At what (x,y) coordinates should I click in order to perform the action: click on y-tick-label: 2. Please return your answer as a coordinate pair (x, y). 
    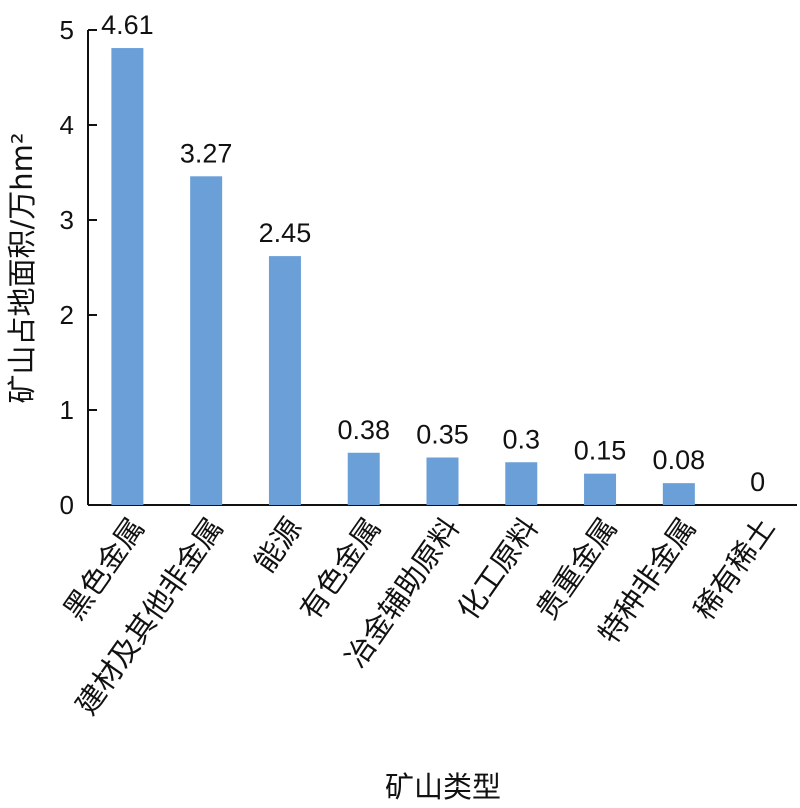
    Looking at the image, I should click on (67, 315).